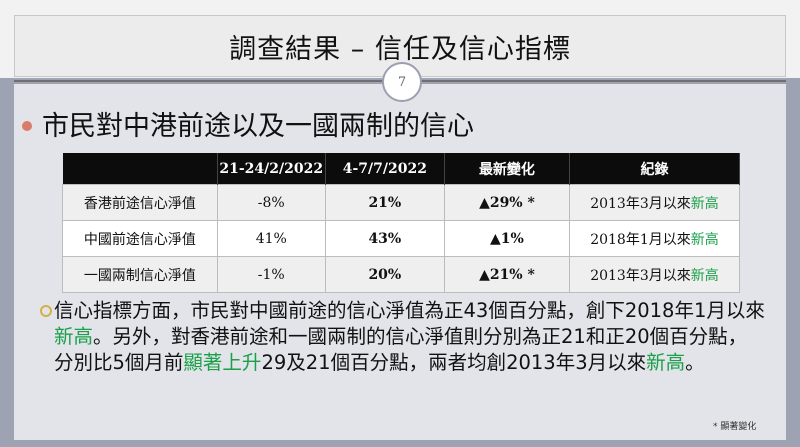  Describe the element at coordinates (140, 169) in the screenshot. I see `header-label` at that location.